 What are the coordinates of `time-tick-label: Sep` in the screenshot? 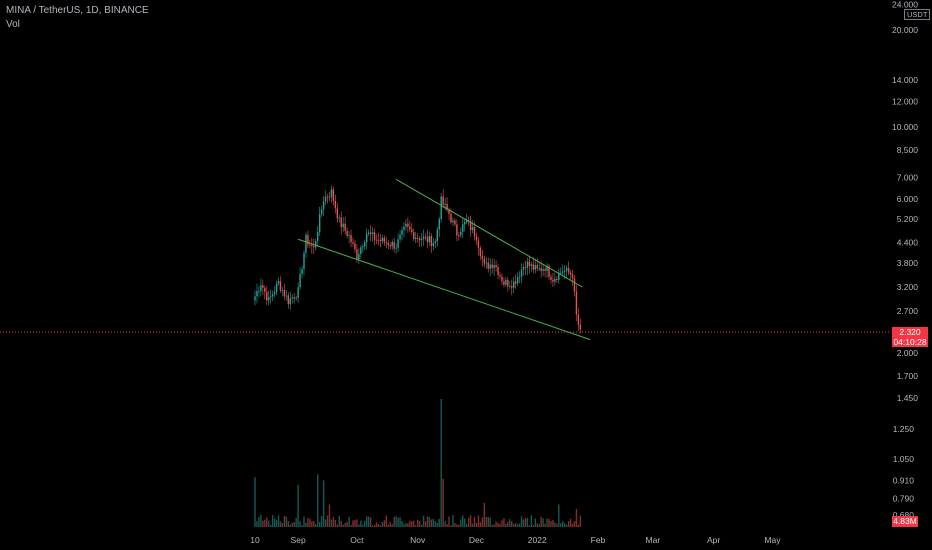 It's located at (298, 540).